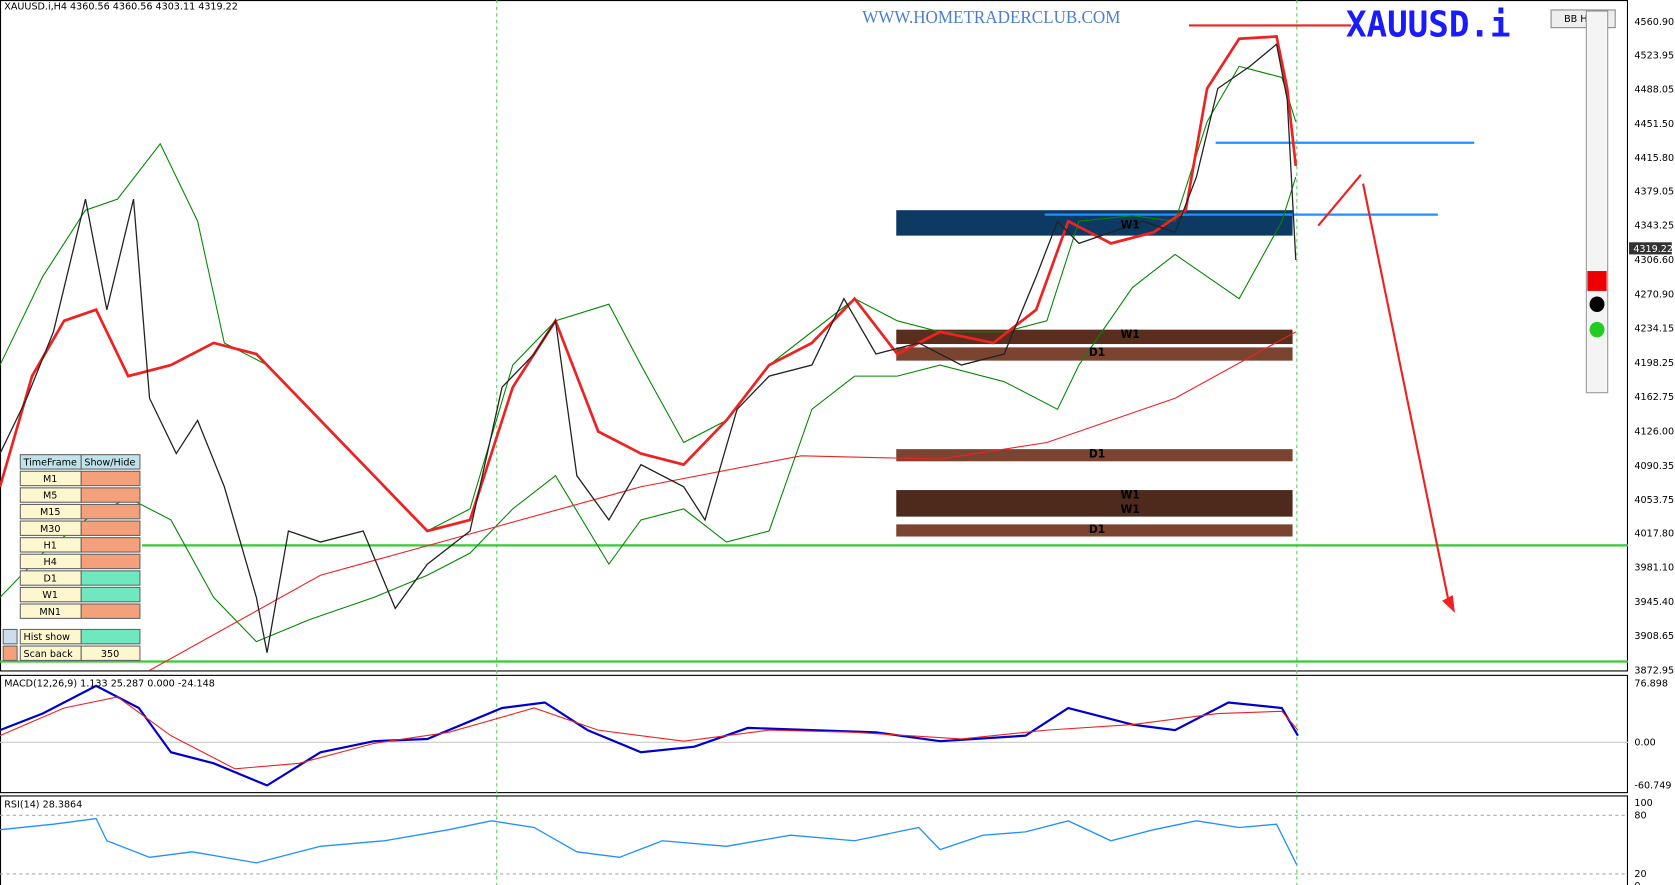 The image size is (1675, 885). Describe the element at coordinates (50, 512) in the screenshot. I see `panel-row-label: M15` at that location.